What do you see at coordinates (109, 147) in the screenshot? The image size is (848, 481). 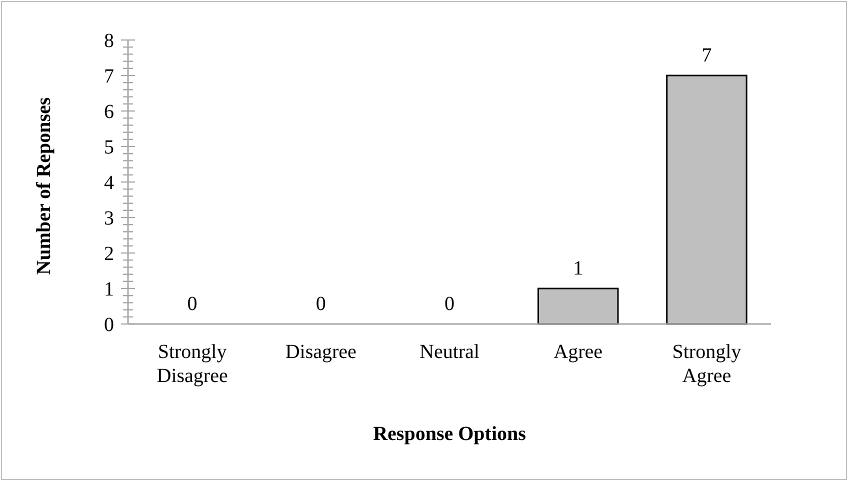 I see `y-tick-label: 5` at bounding box center [109, 147].